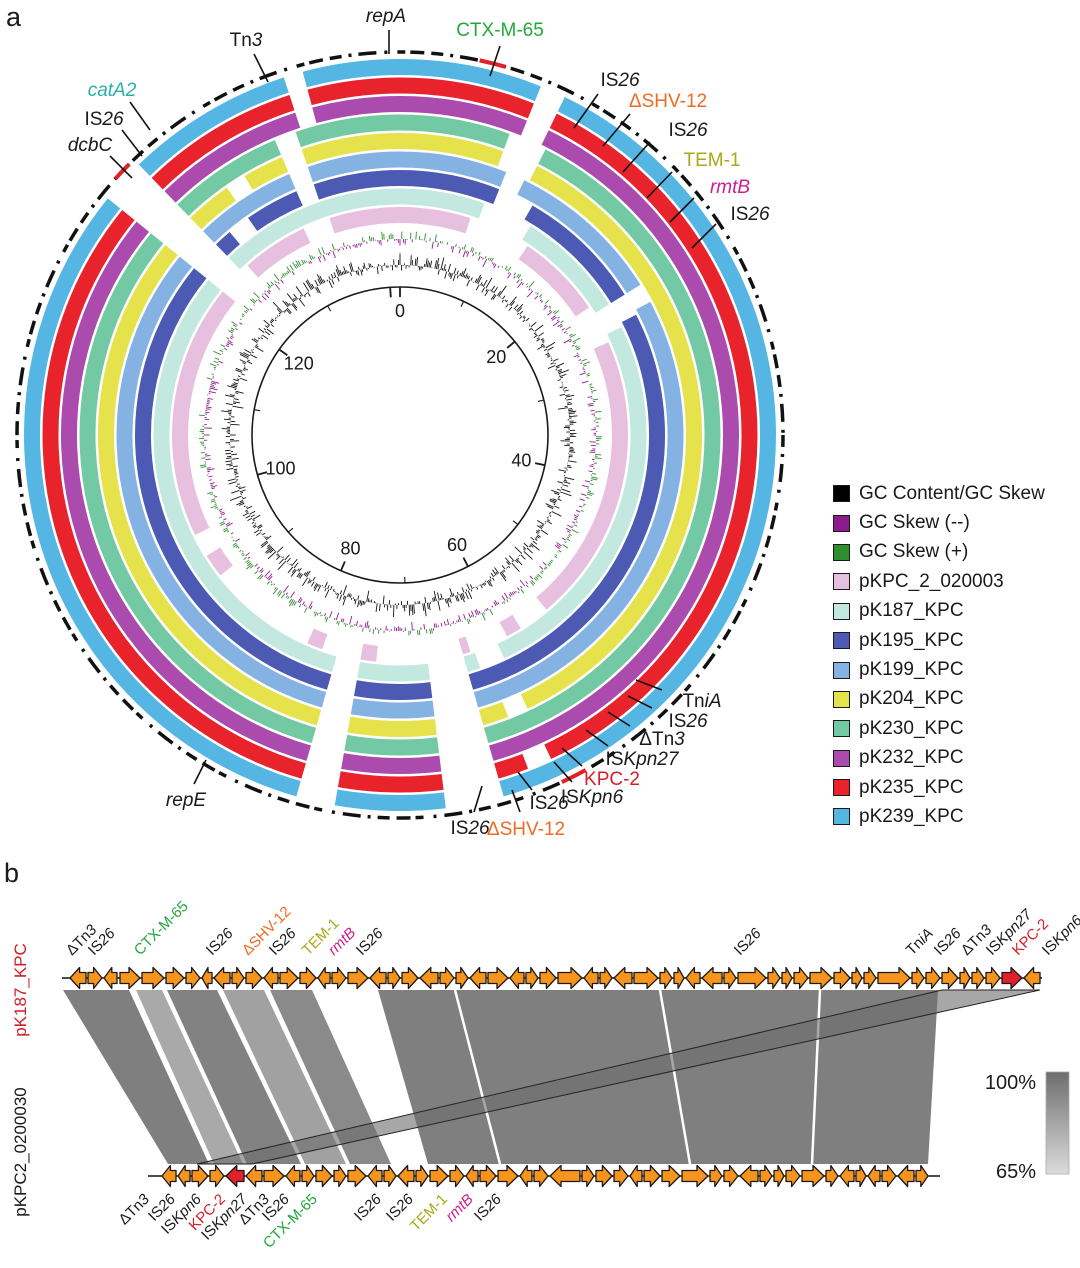  Describe the element at coordinates (939, 787) in the screenshot. I see `legend-item: pK235_KPC` at that location.